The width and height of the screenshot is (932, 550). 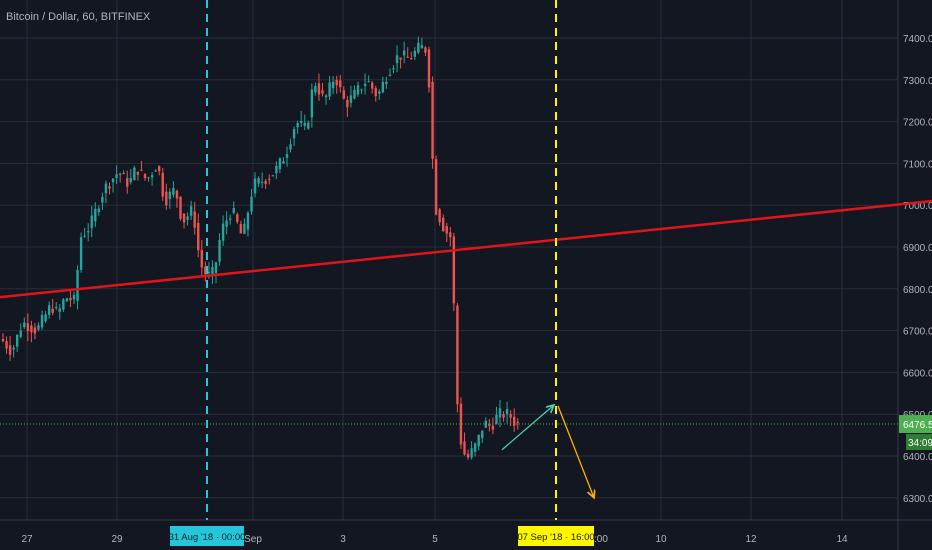 What do you see at coordinates (527, 428) in the screenshot?
I see `projection-arrow-up` at bounding box center [527, 428].